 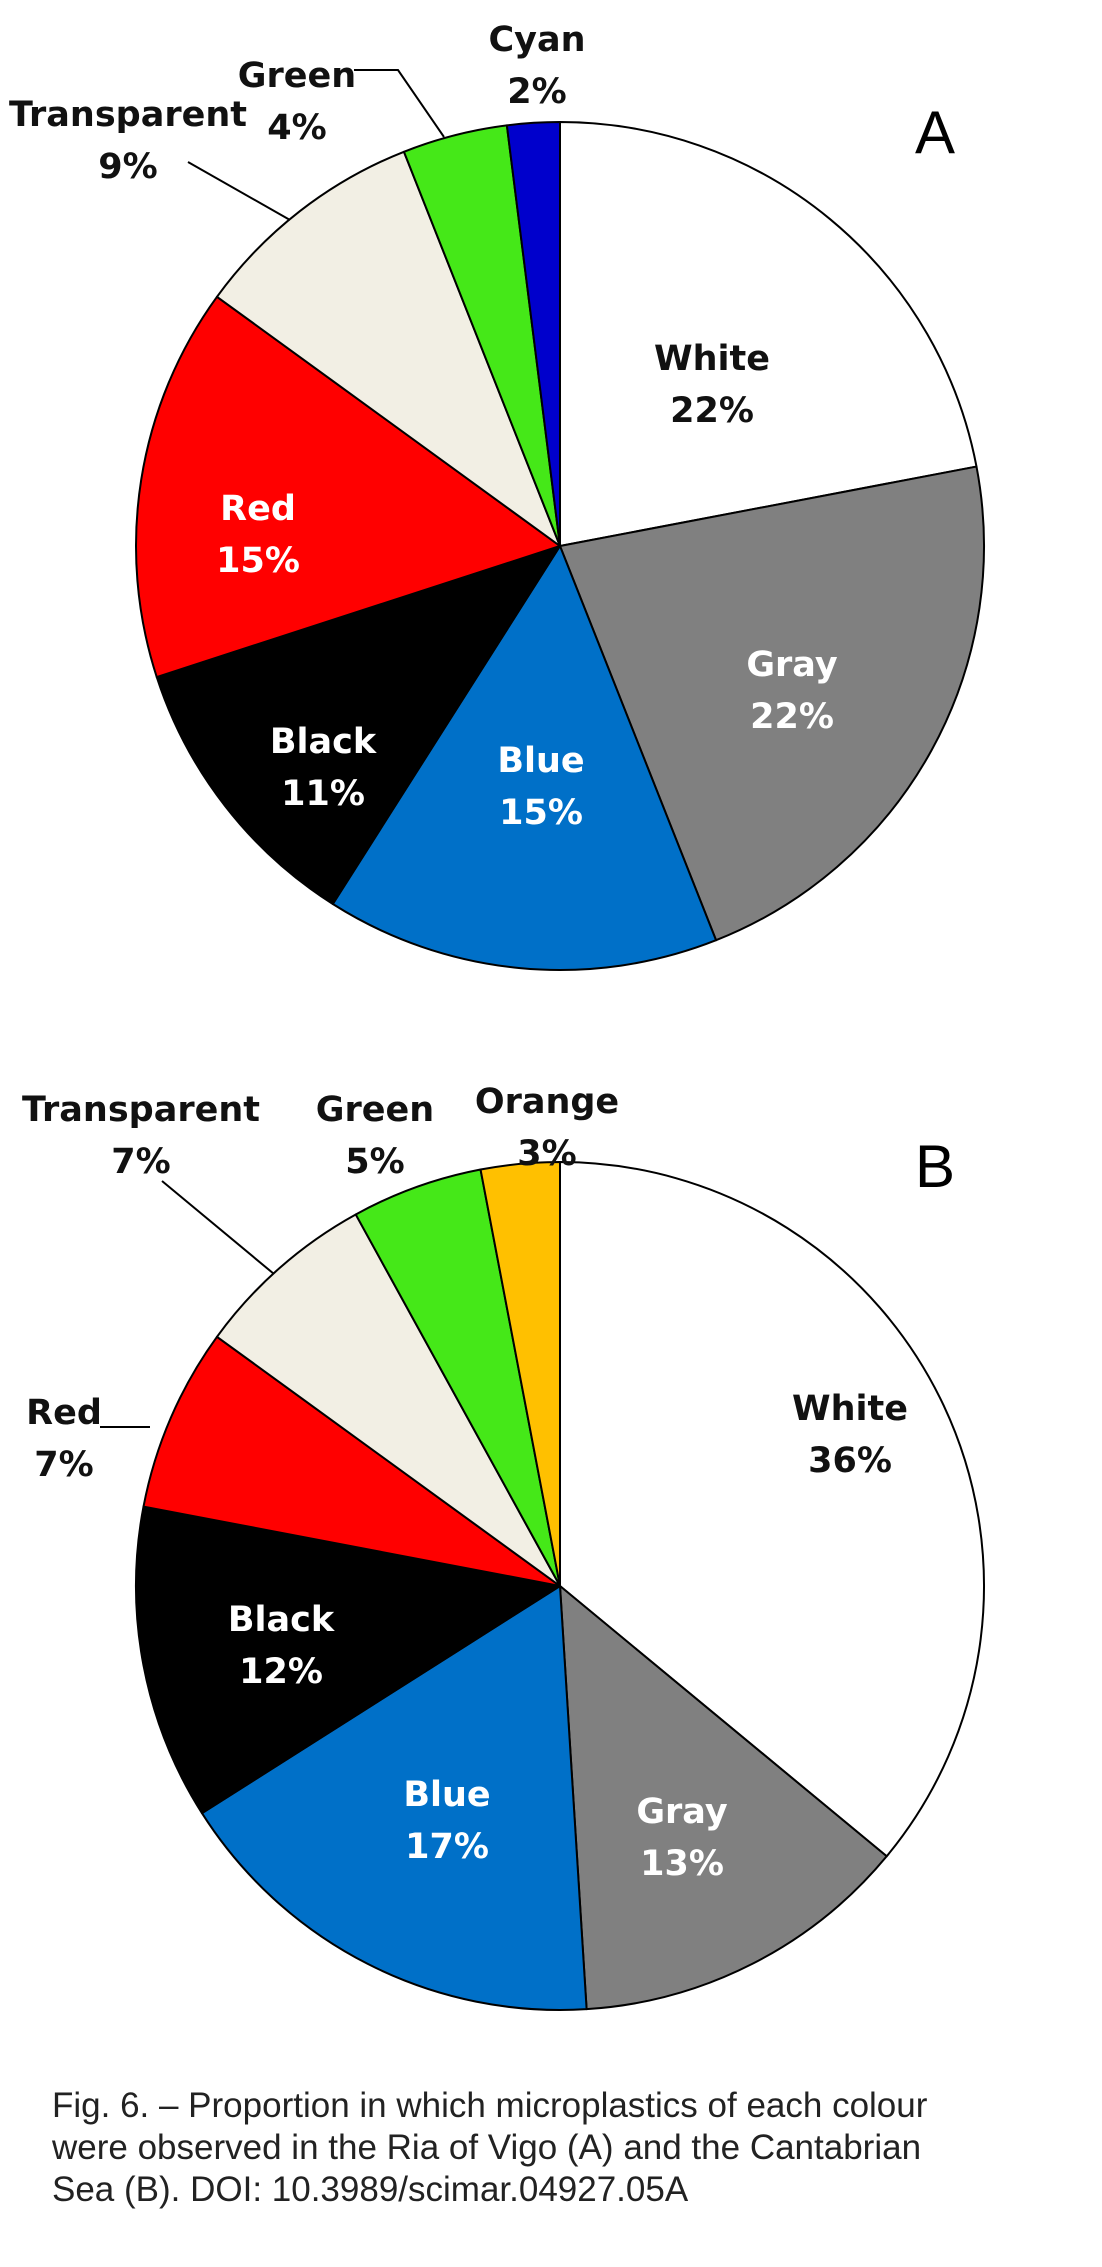 What do you see at coordinates (712, 385) in the screenshot?
I see `slice-label-white: White 22%` at bounding box center [712, 385].